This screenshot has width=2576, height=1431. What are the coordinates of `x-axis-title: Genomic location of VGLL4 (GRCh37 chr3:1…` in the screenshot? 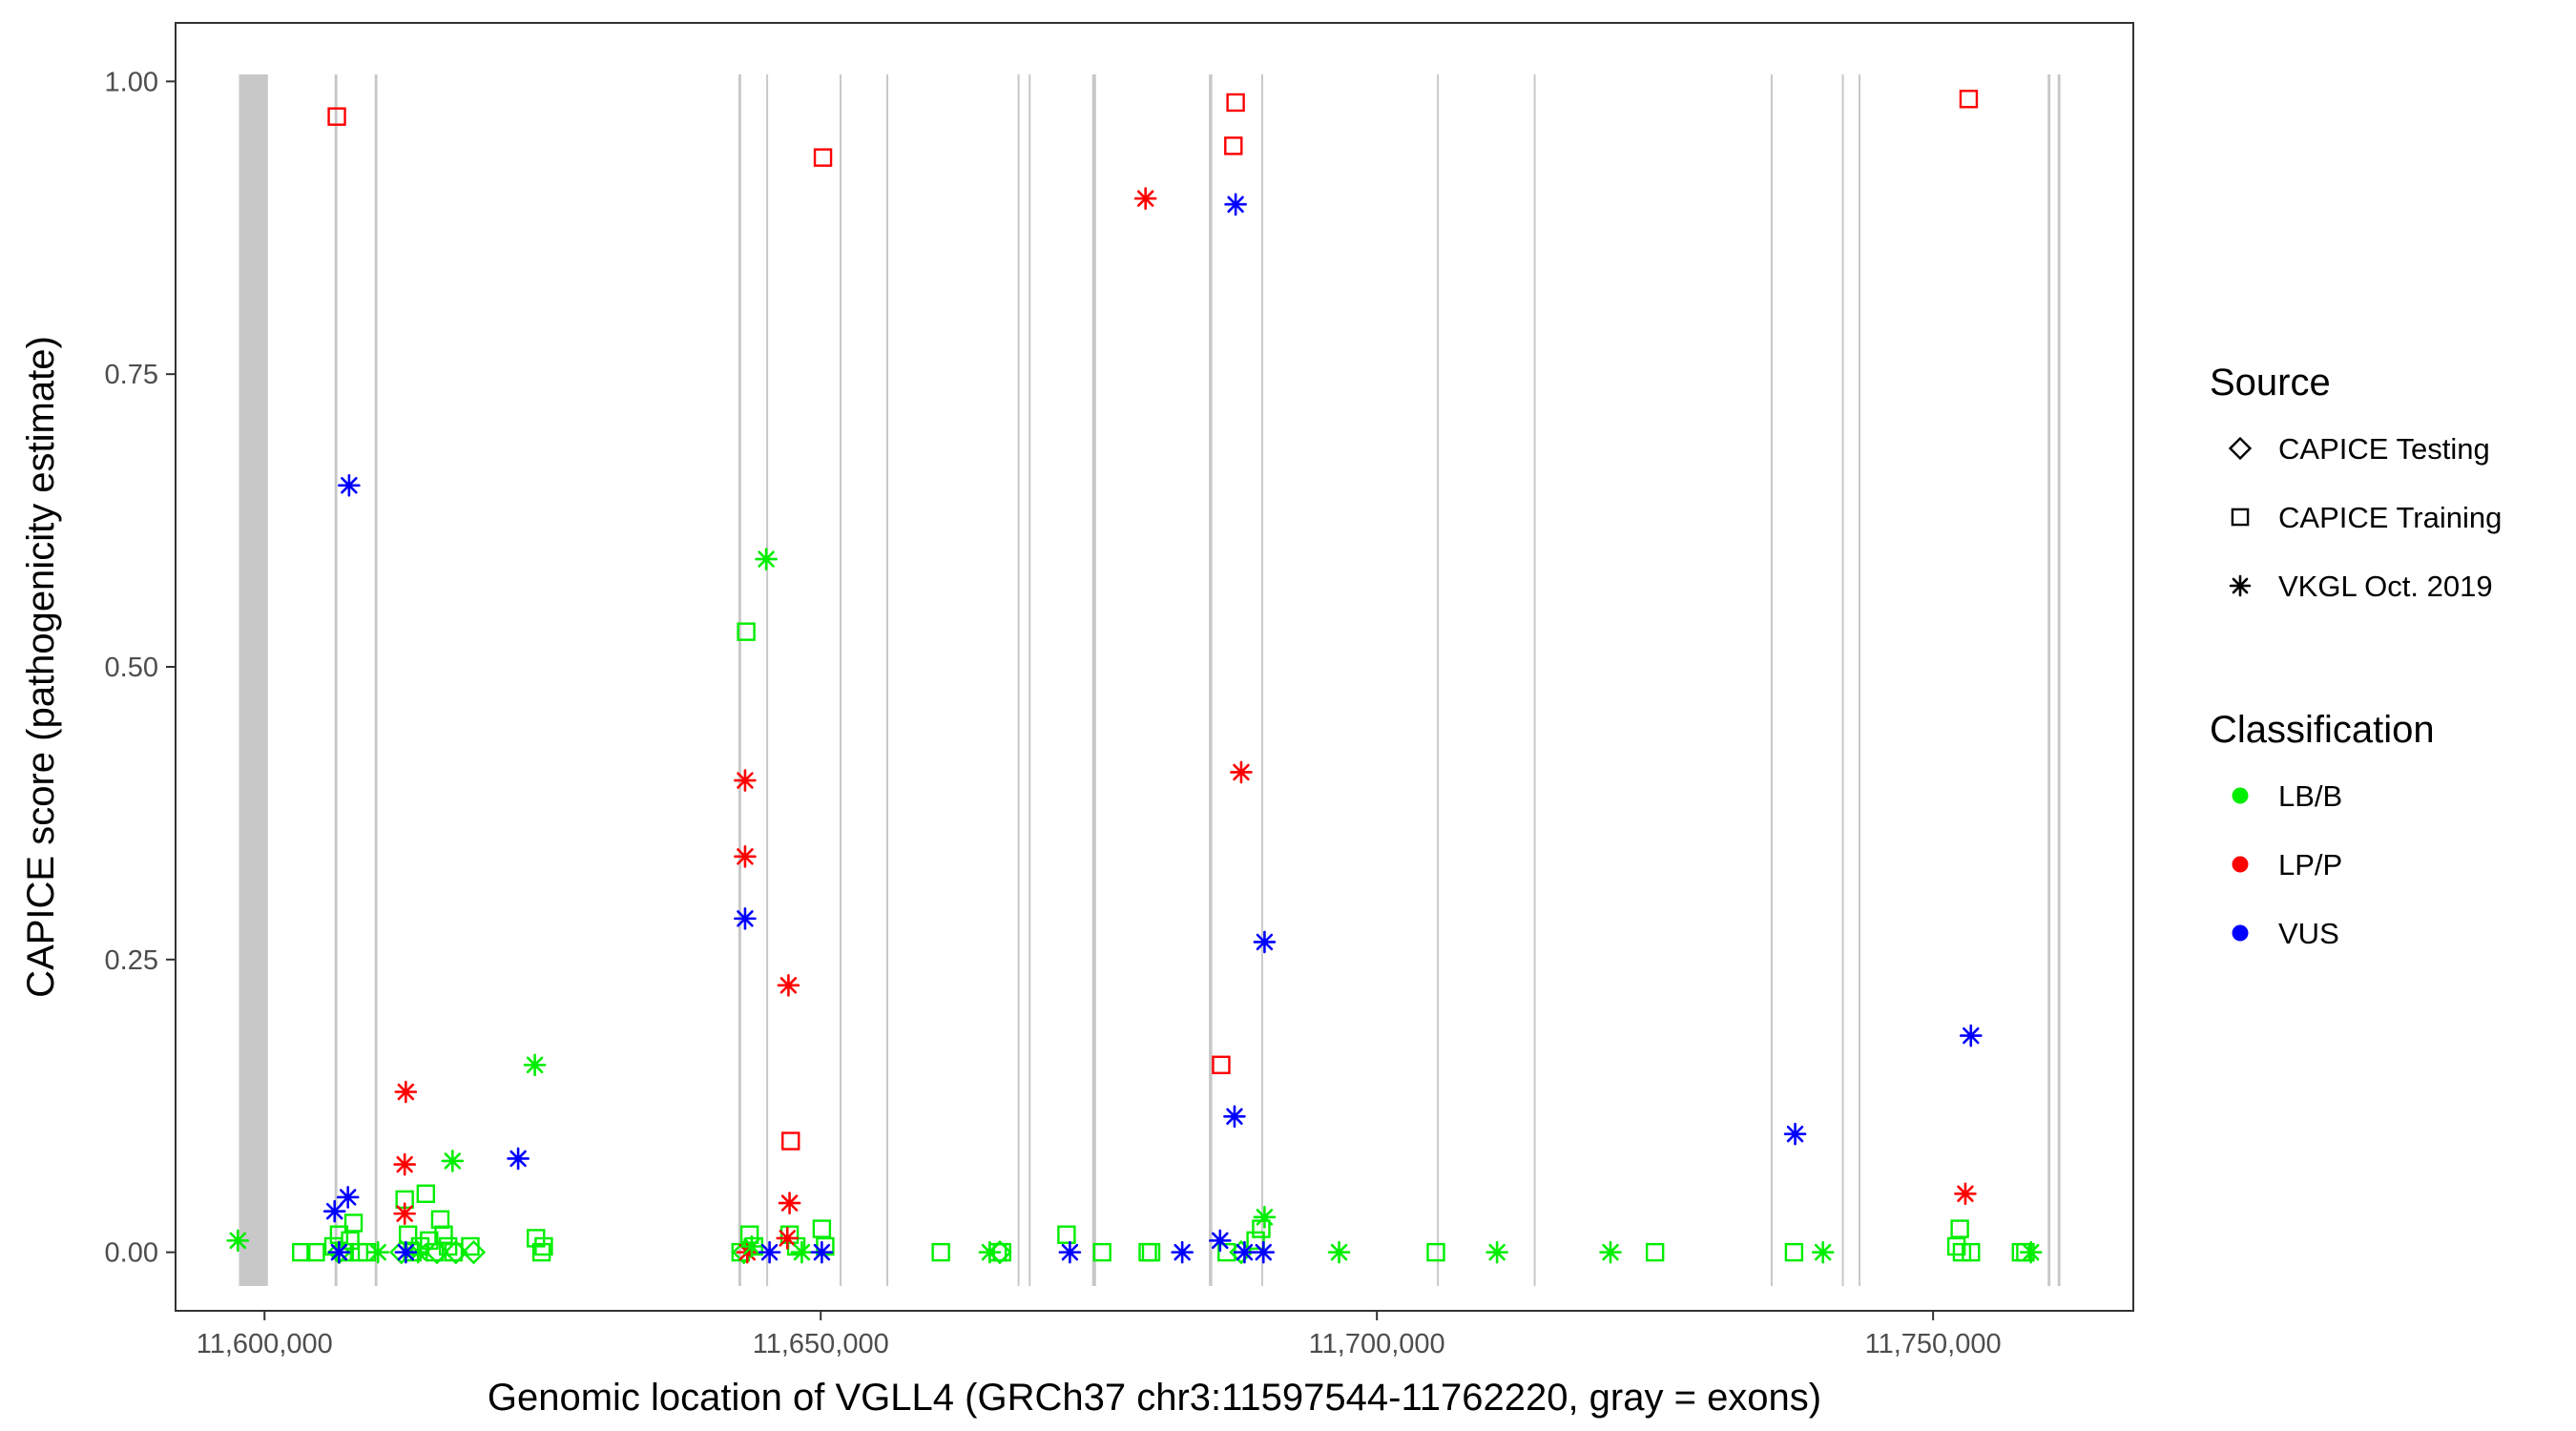 It's located at (1154, 1398).